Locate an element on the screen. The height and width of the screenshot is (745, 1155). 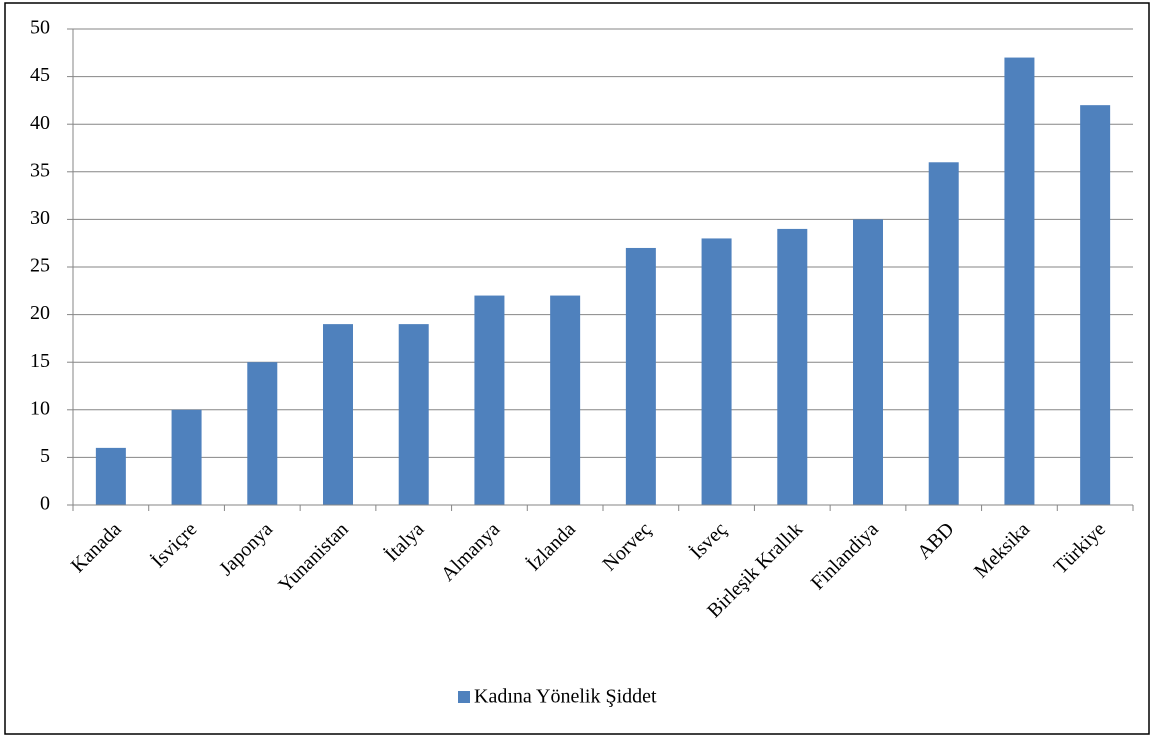
legend-swatch is located at coordinates (464, 697).